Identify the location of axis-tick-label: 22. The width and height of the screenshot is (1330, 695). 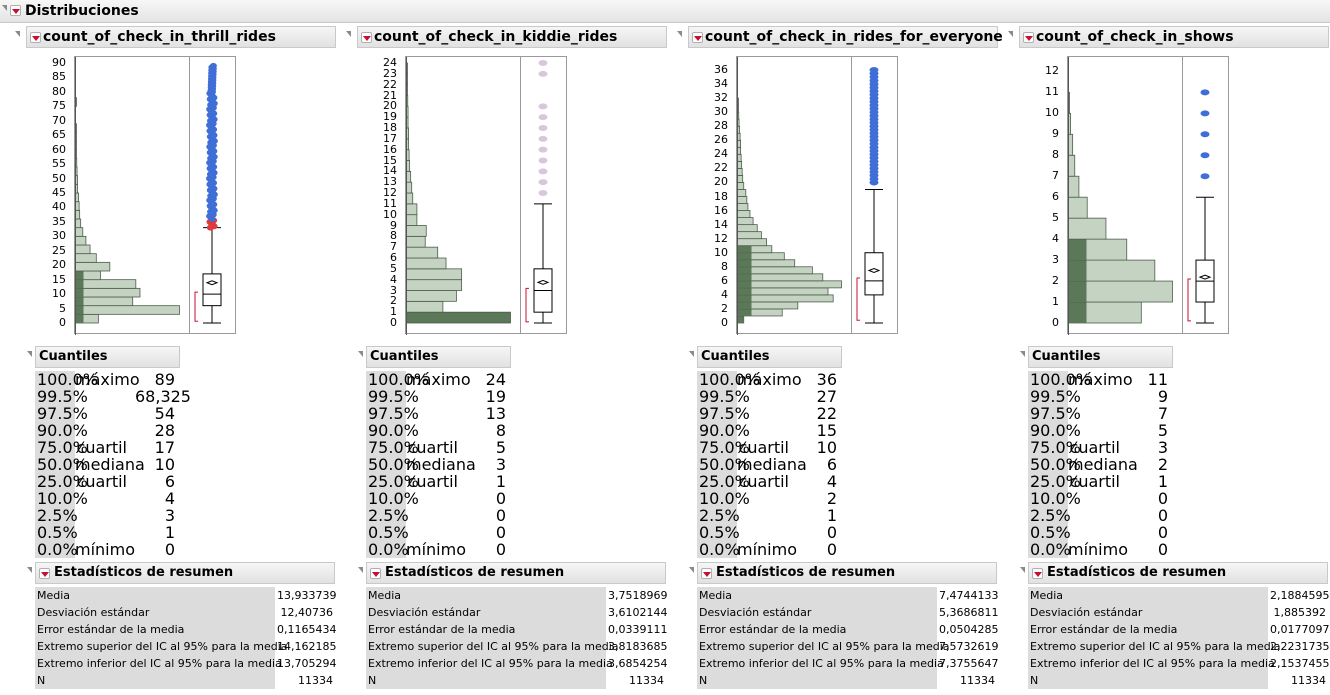
(721, 168).